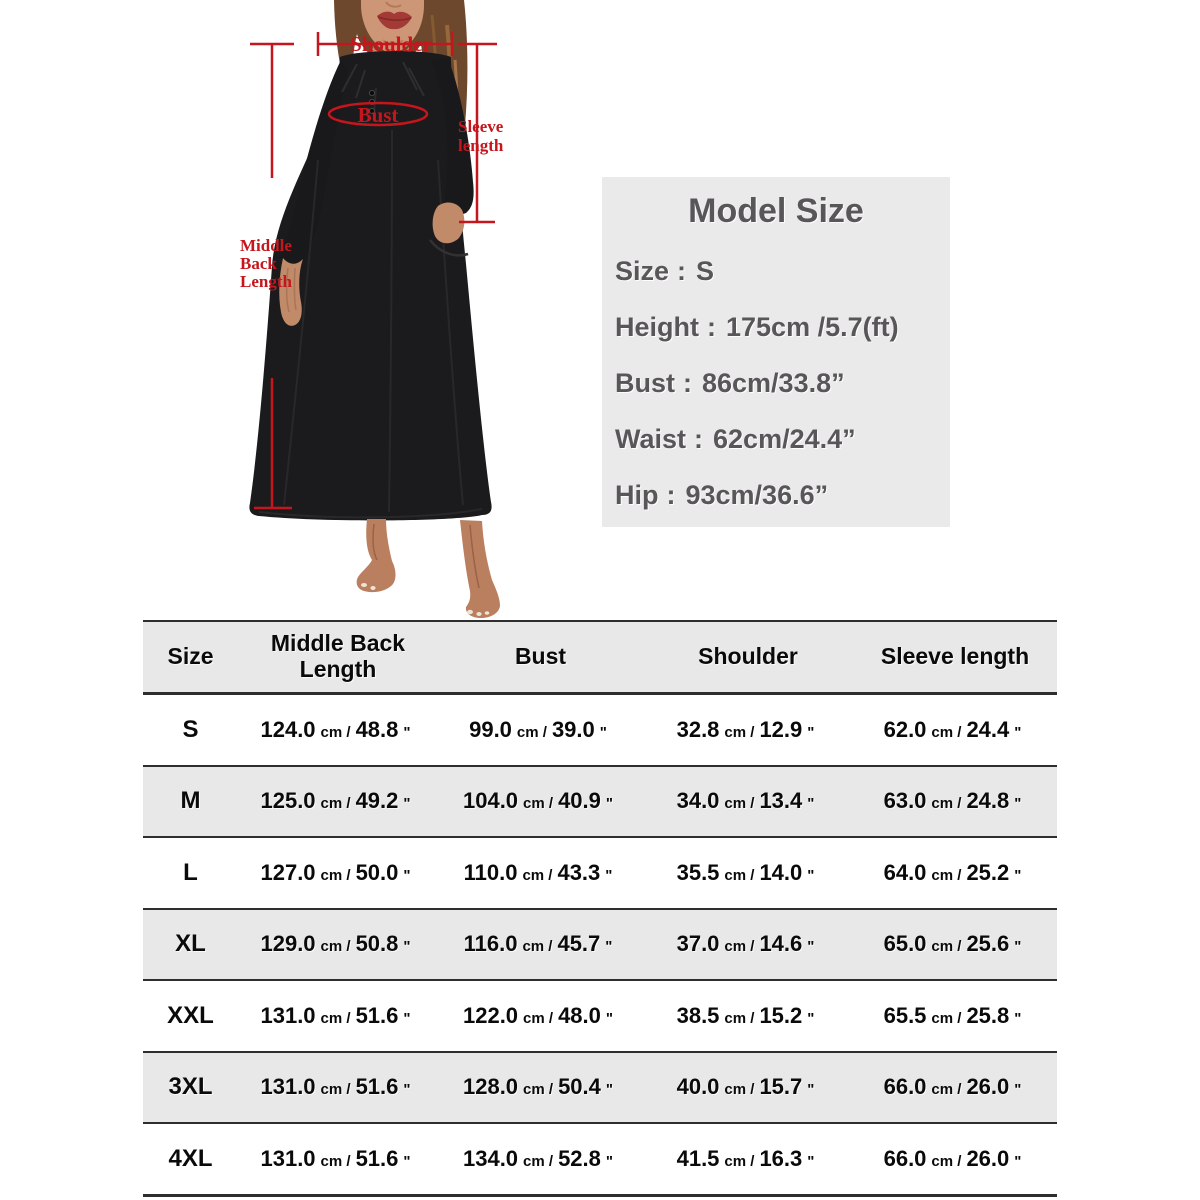  I want to click on cm-value: 64.0, so click(905, 872).